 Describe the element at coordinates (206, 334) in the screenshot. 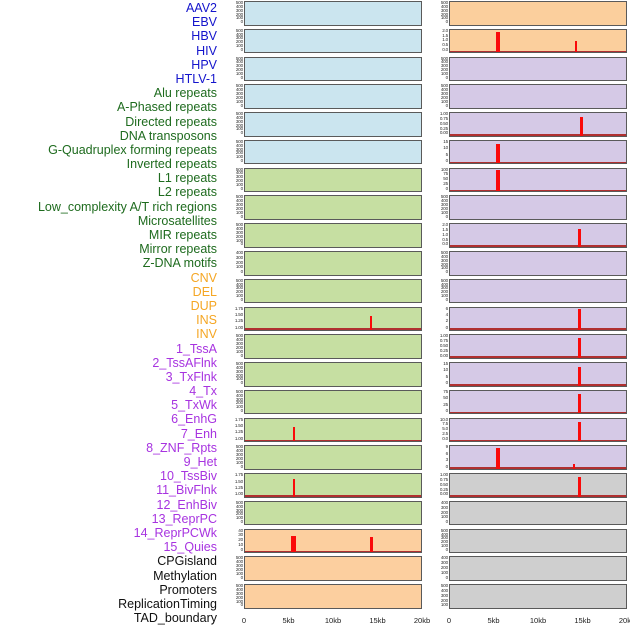

I see `track-label: INV` at that location.